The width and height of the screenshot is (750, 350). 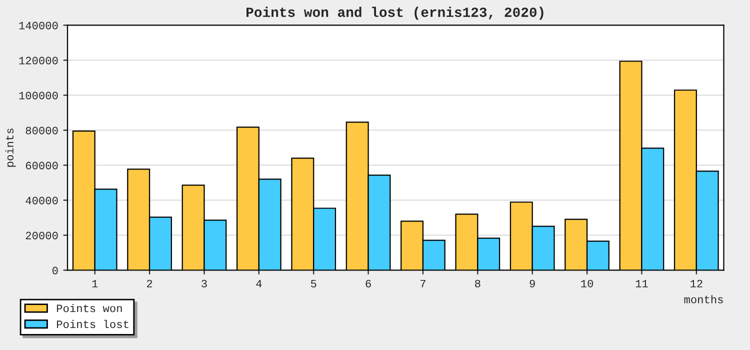 What do you see at coordinates (95, 284) in the screenshot?
I see `x-tick-label: 1` at bounding box center [95, 284].